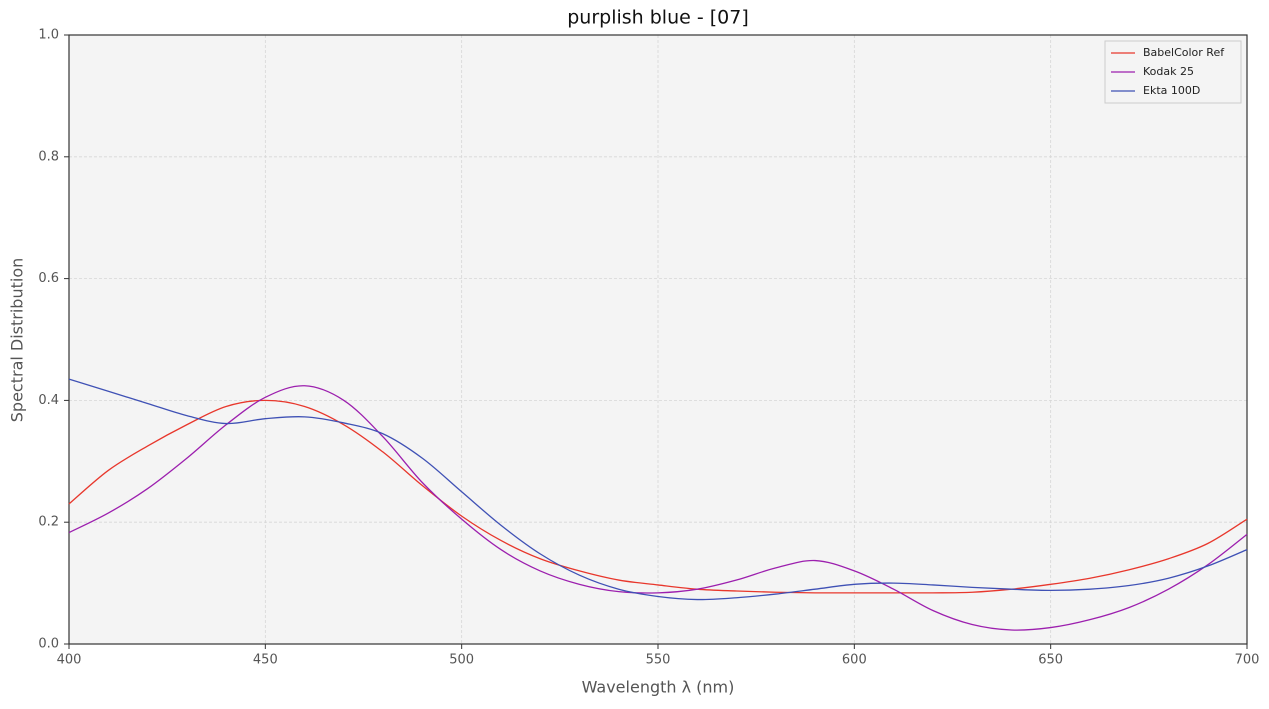 This screenshot has width=1269, height=709. Describe the element at coordinates (658, 660) in the screenshot. I see `x-tick-label: 550` at that location.